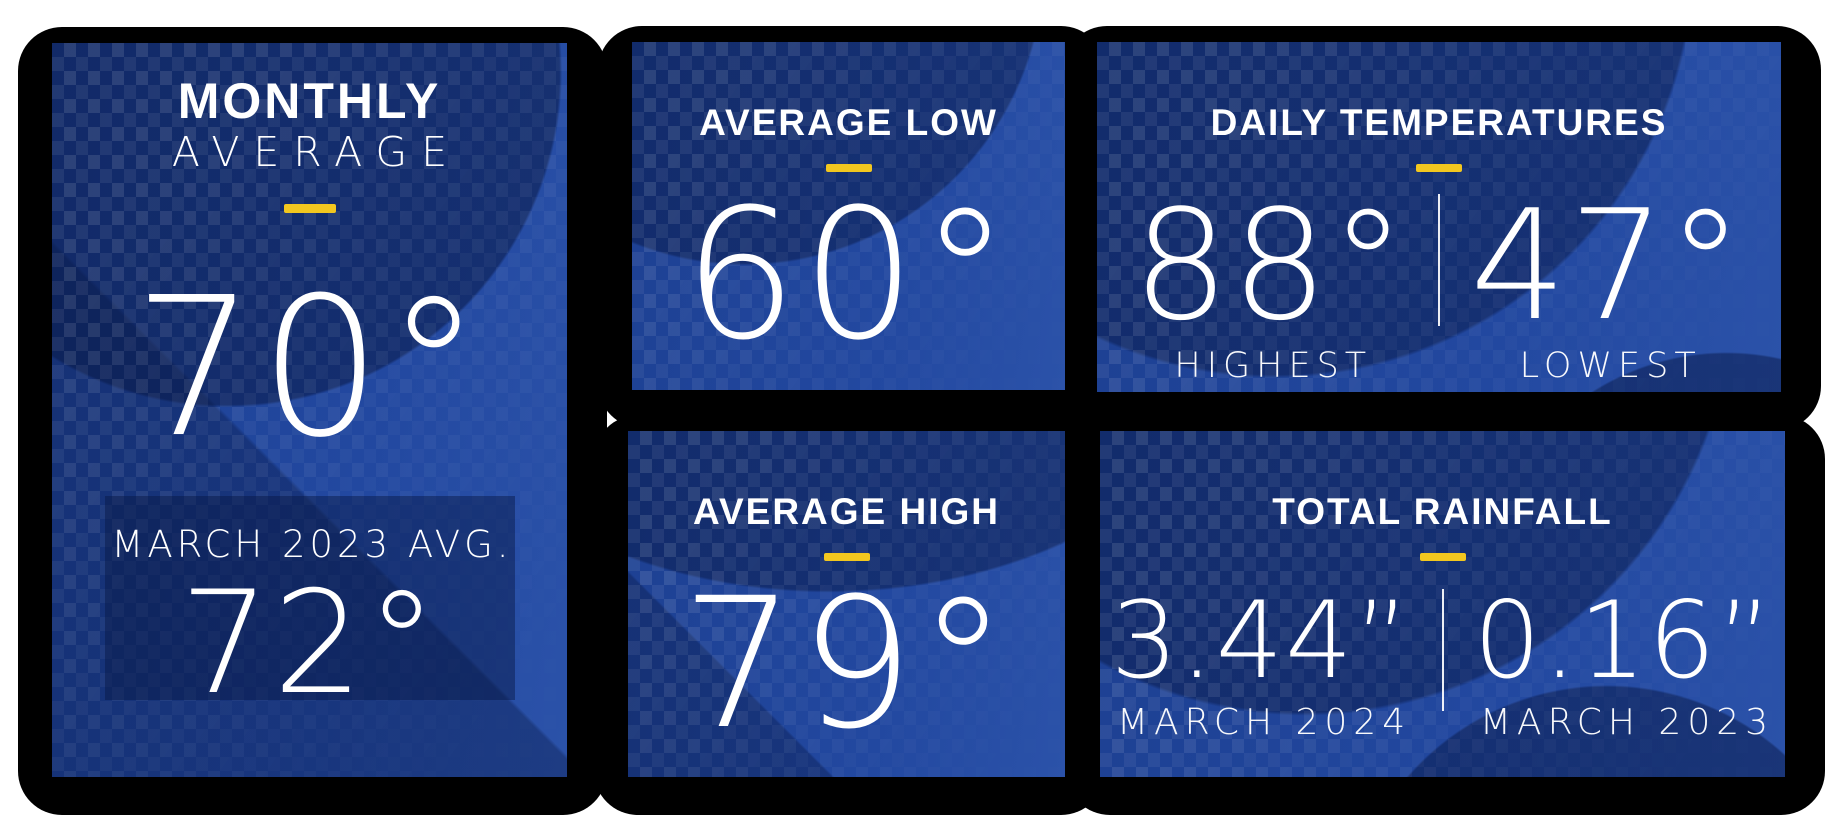 This screenshot has height=823, width=1845. I want to click on rainfall-2024-value: 3.44”, so click(1261, 640).